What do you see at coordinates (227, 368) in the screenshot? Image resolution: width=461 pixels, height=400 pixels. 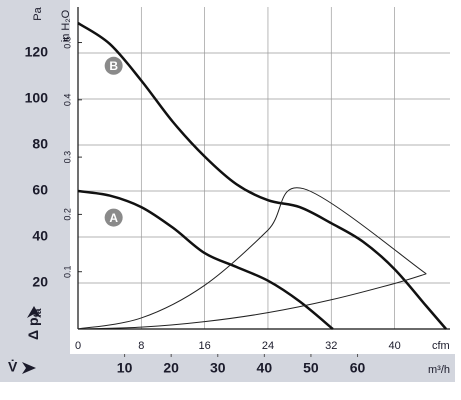 I see `bottom-band` at bounding box center [227, 368].